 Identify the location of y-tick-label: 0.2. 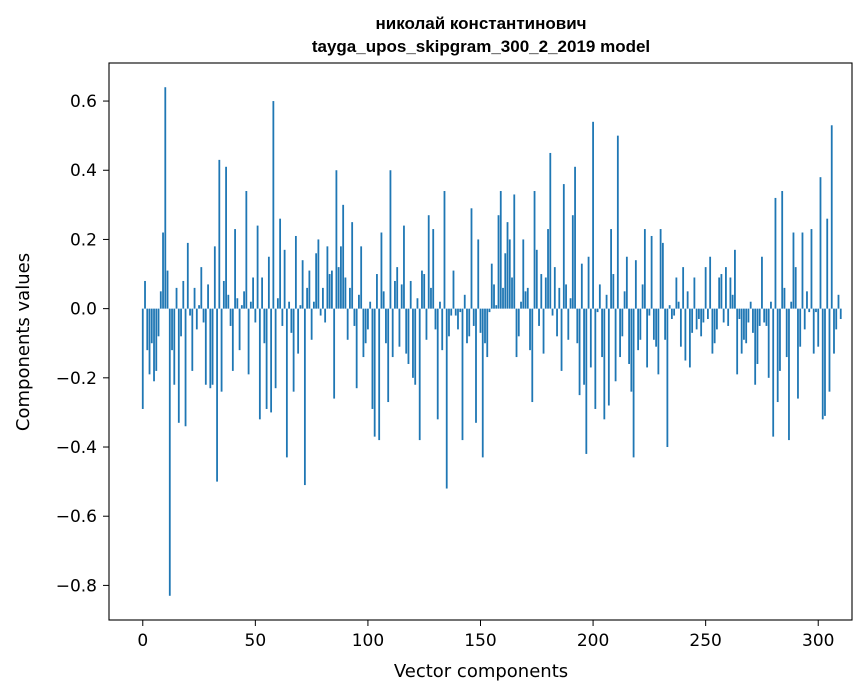
(83, 240).